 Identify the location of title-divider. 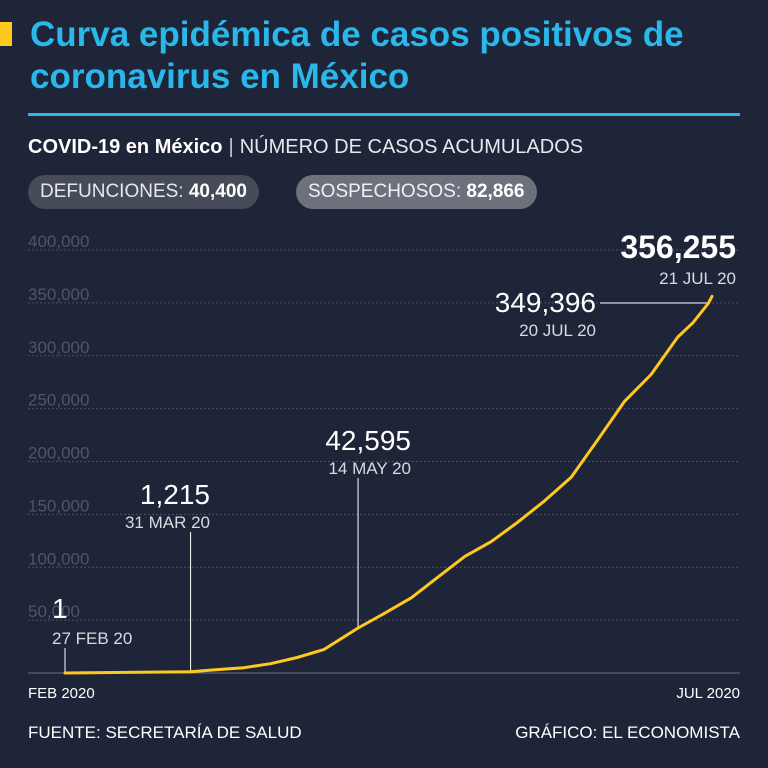
(384, 114).